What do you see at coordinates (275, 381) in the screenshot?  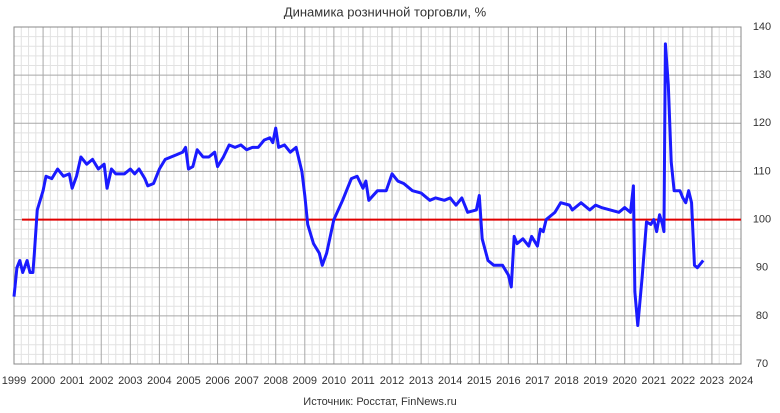 I see `x-tick-label: 2008` at bounding box center [275, 381].